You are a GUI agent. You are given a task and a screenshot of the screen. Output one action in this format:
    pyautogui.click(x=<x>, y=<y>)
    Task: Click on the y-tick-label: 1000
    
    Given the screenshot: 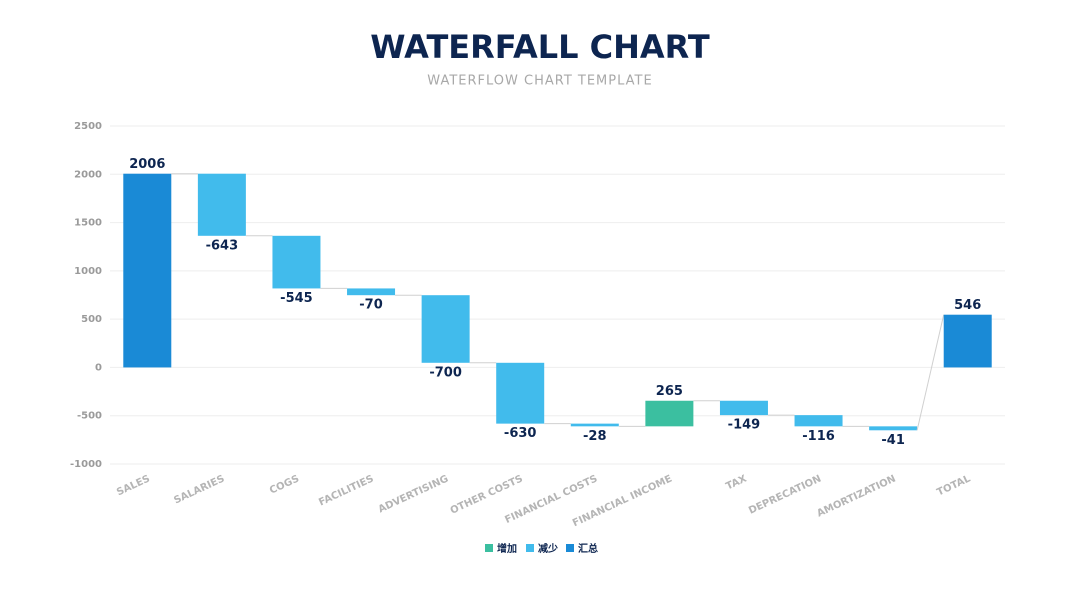 What is the action you would take?
    pyautogui.click(x=88, y=271)
    